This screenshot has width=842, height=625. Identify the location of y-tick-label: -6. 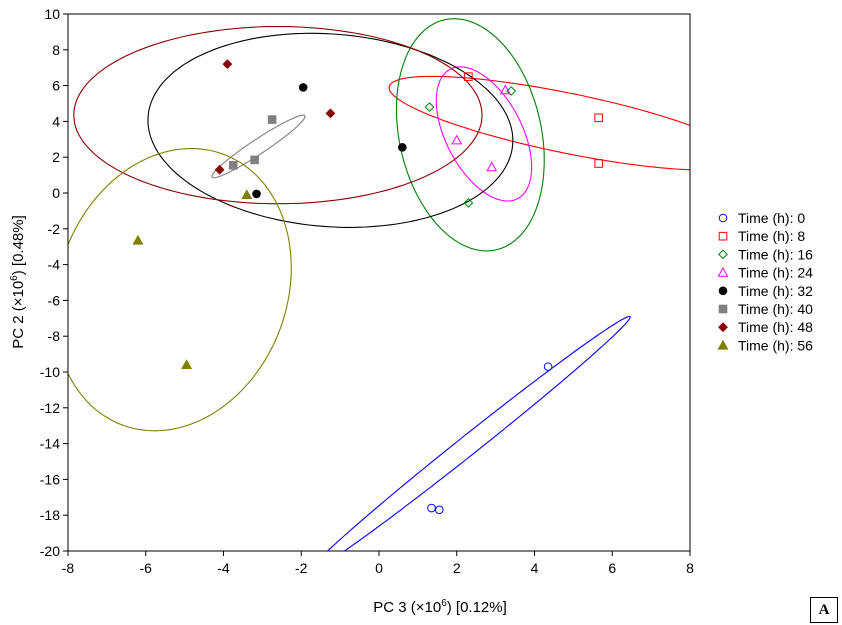
(54, 300).